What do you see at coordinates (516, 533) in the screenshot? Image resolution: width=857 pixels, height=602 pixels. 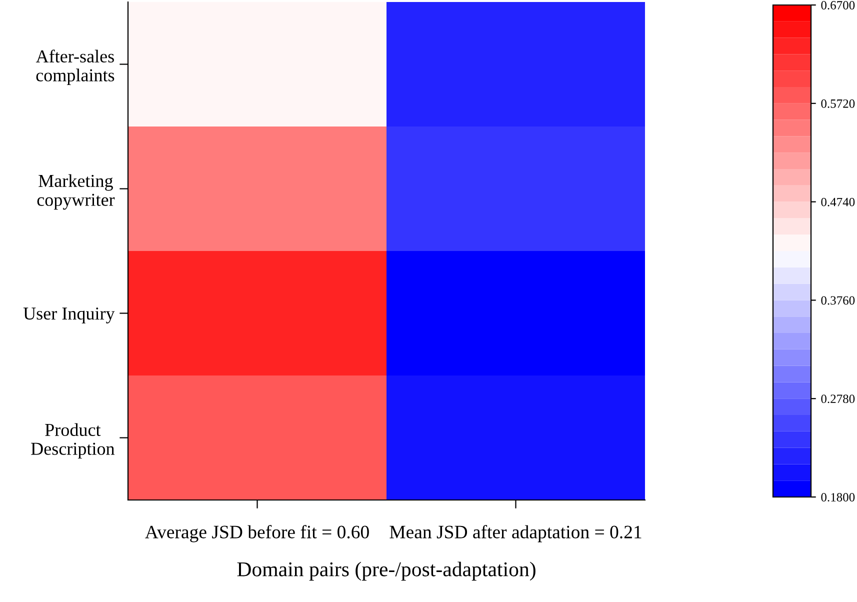 I see `x-tick-label: Mean JSD after adaptation = 0.21` at bounding box center [516, 533].